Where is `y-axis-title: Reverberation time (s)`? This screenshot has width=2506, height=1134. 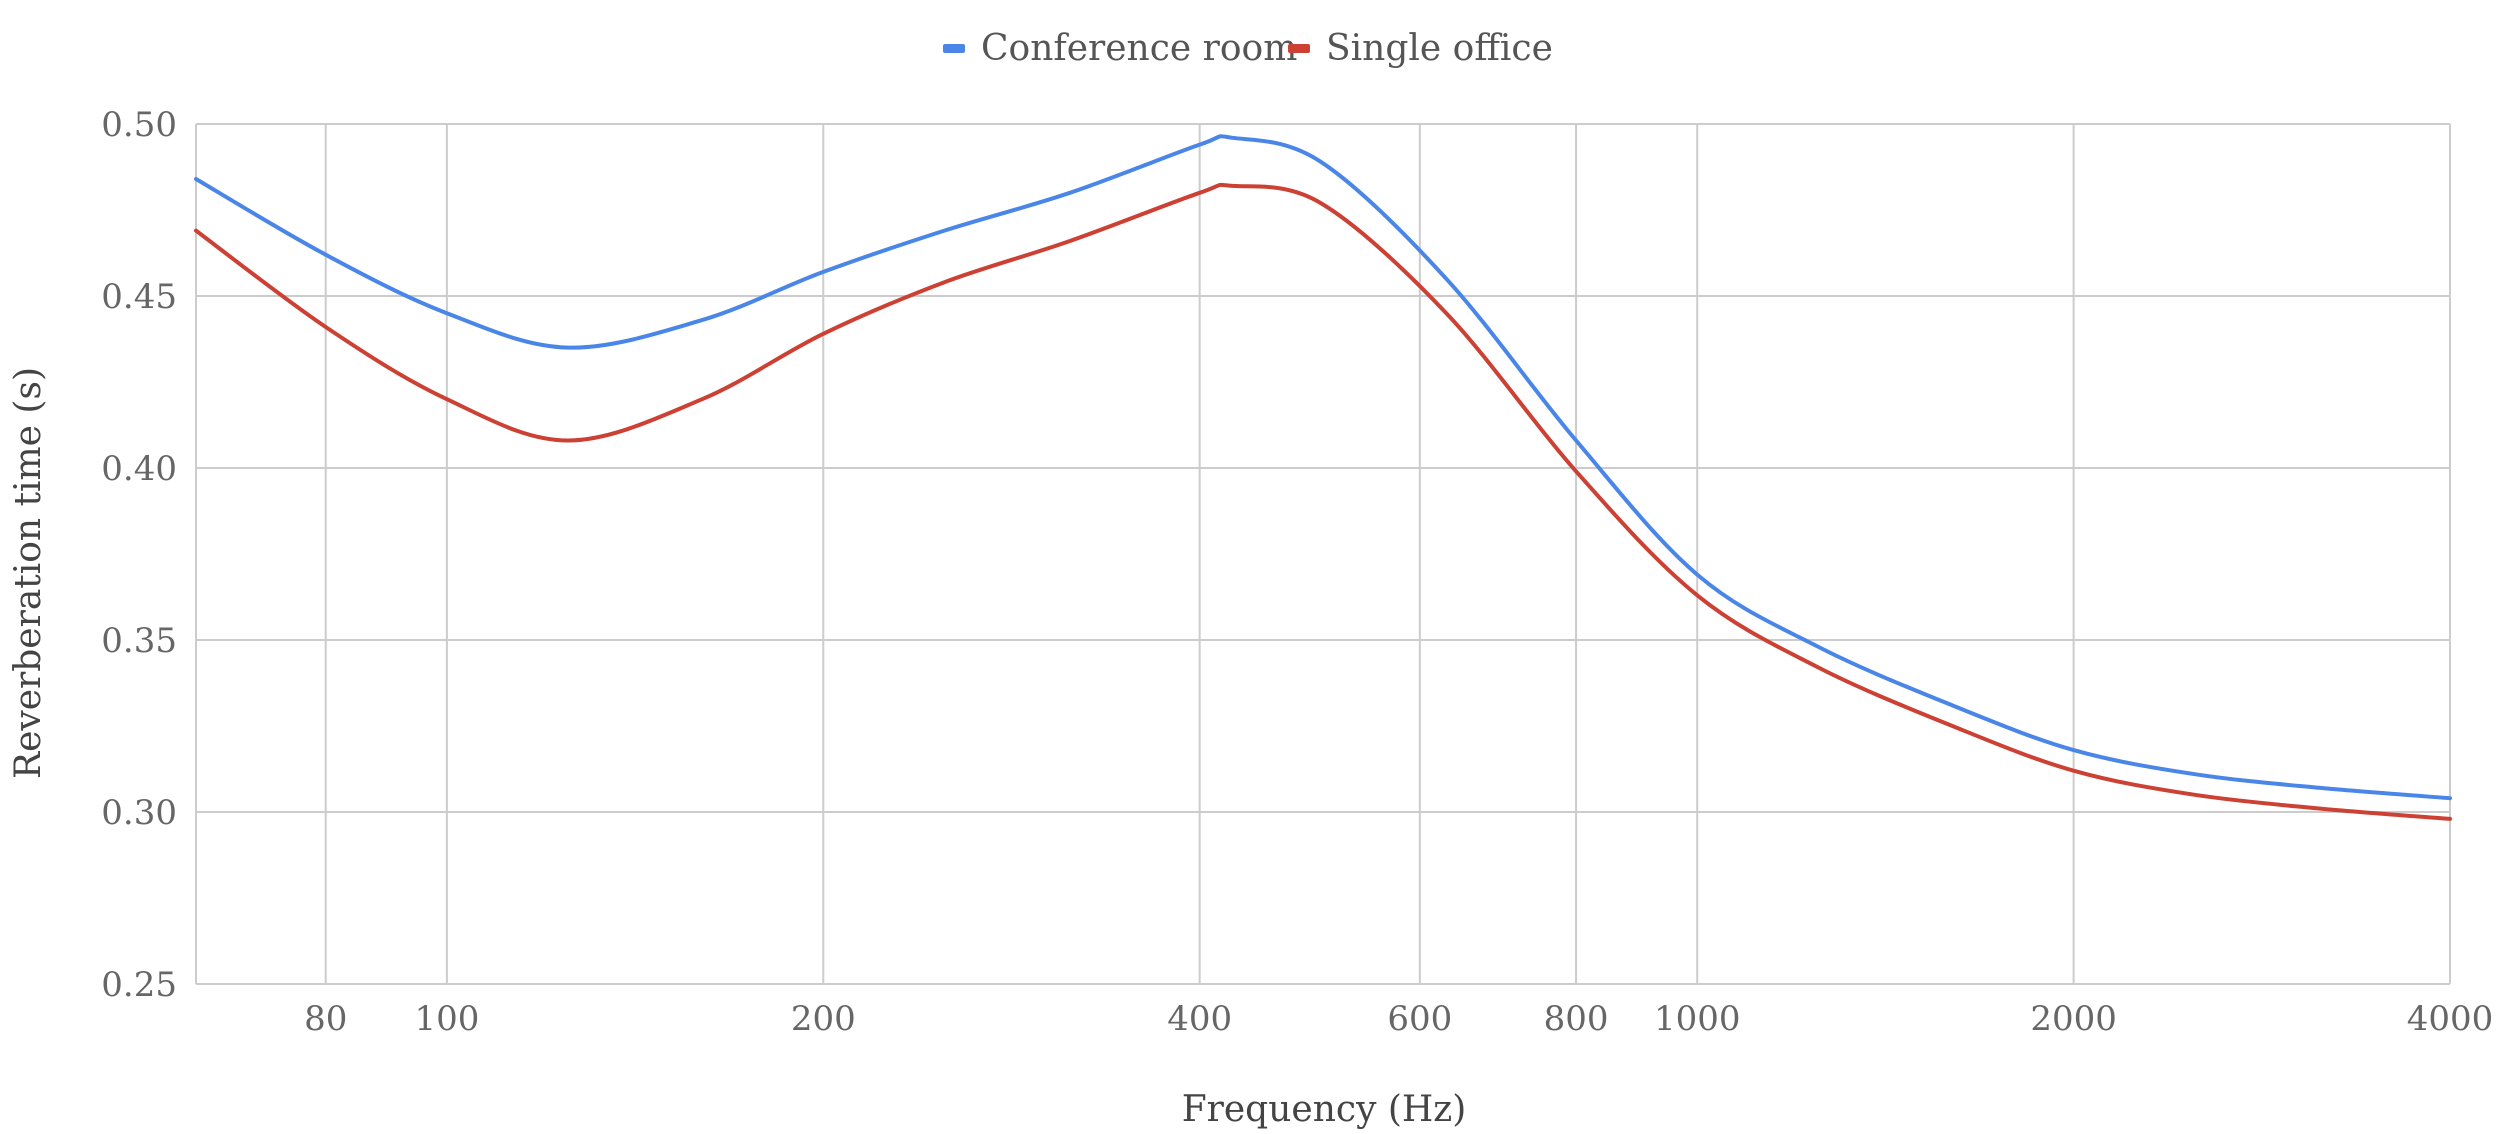 y-axis-title: Reverberation time (s) is located at coordinates (28, 573).